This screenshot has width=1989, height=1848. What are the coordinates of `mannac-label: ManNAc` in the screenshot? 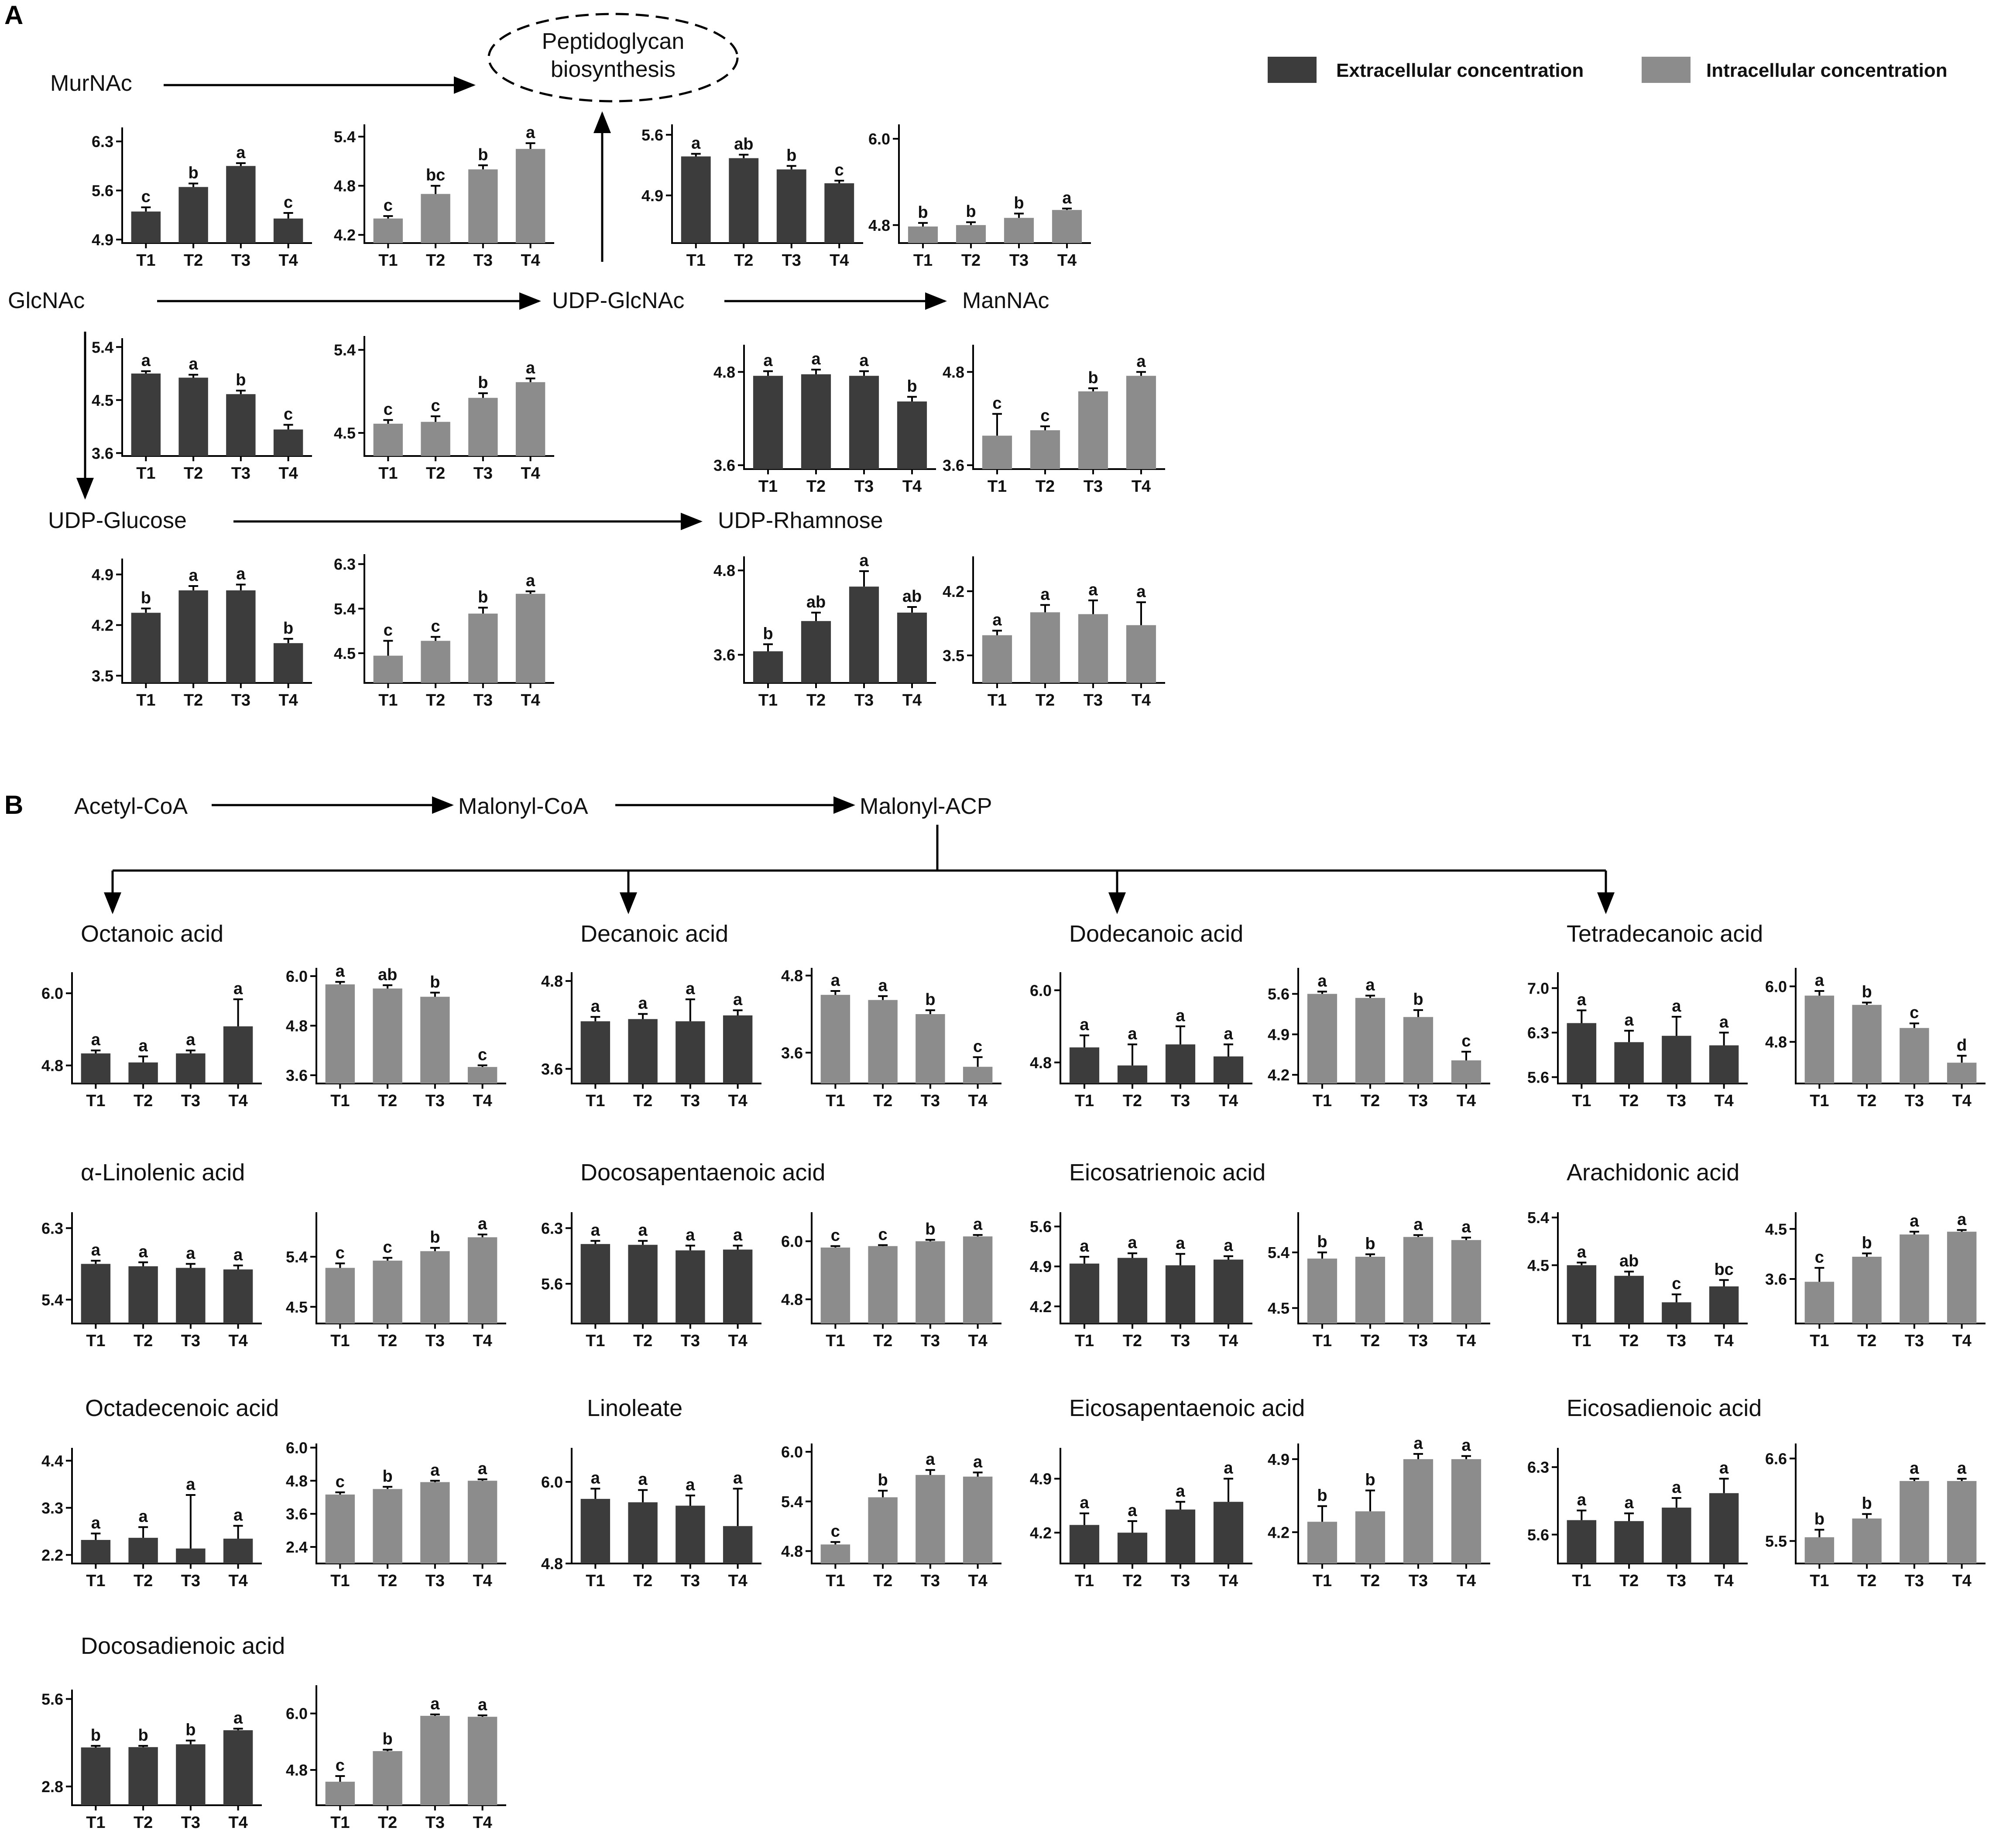 It's located at (1005, 300).